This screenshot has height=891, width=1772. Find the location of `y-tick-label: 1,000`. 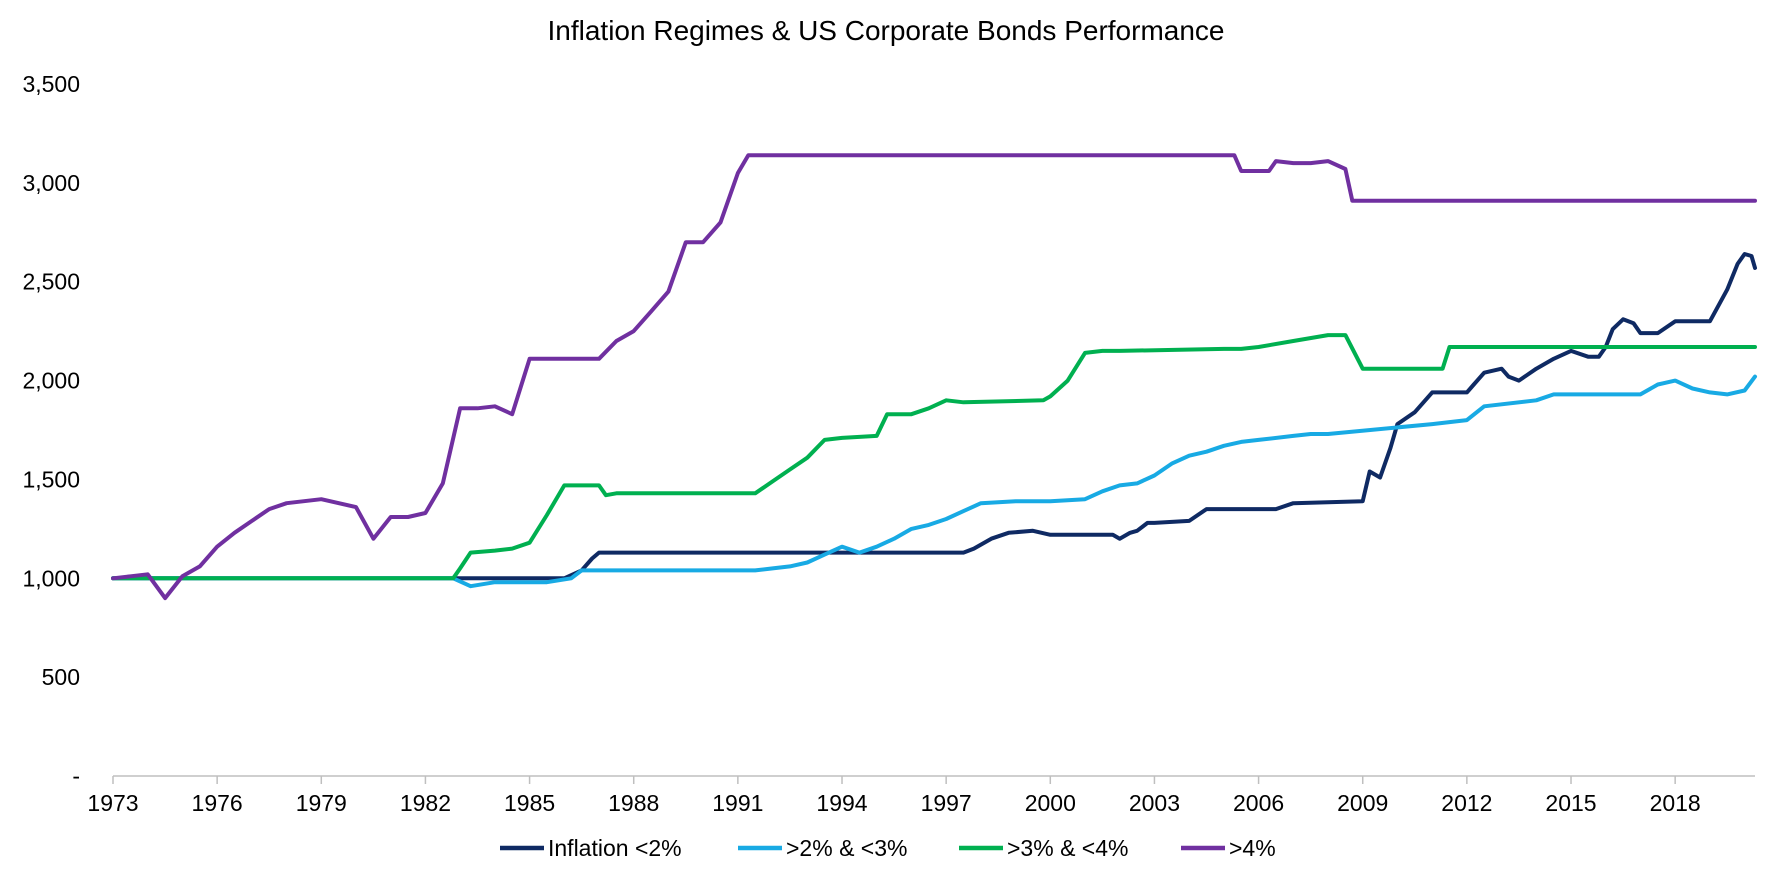

y-tick-label: 1,000 is located at coordinates (51, 578).